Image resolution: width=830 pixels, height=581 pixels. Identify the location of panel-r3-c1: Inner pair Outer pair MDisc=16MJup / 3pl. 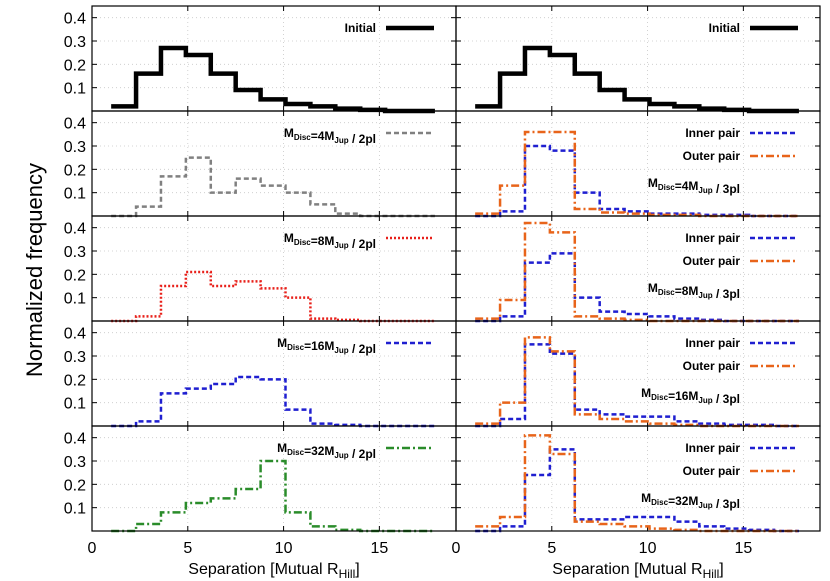
(638, 374).